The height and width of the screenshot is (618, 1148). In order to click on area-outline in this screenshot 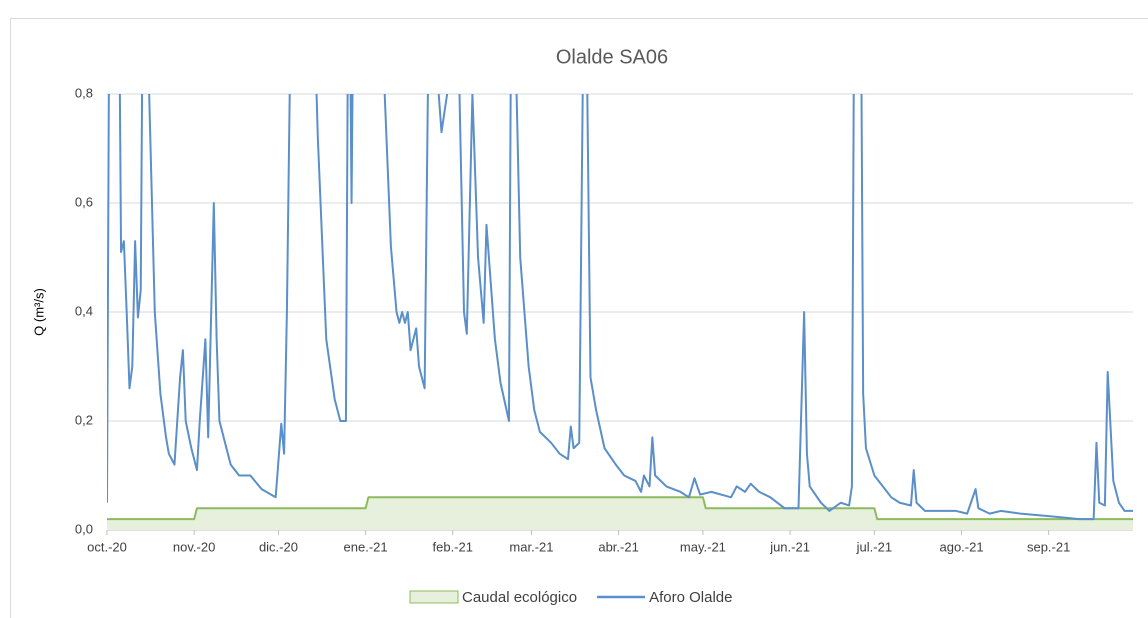, I will do `click(620, 508)`.